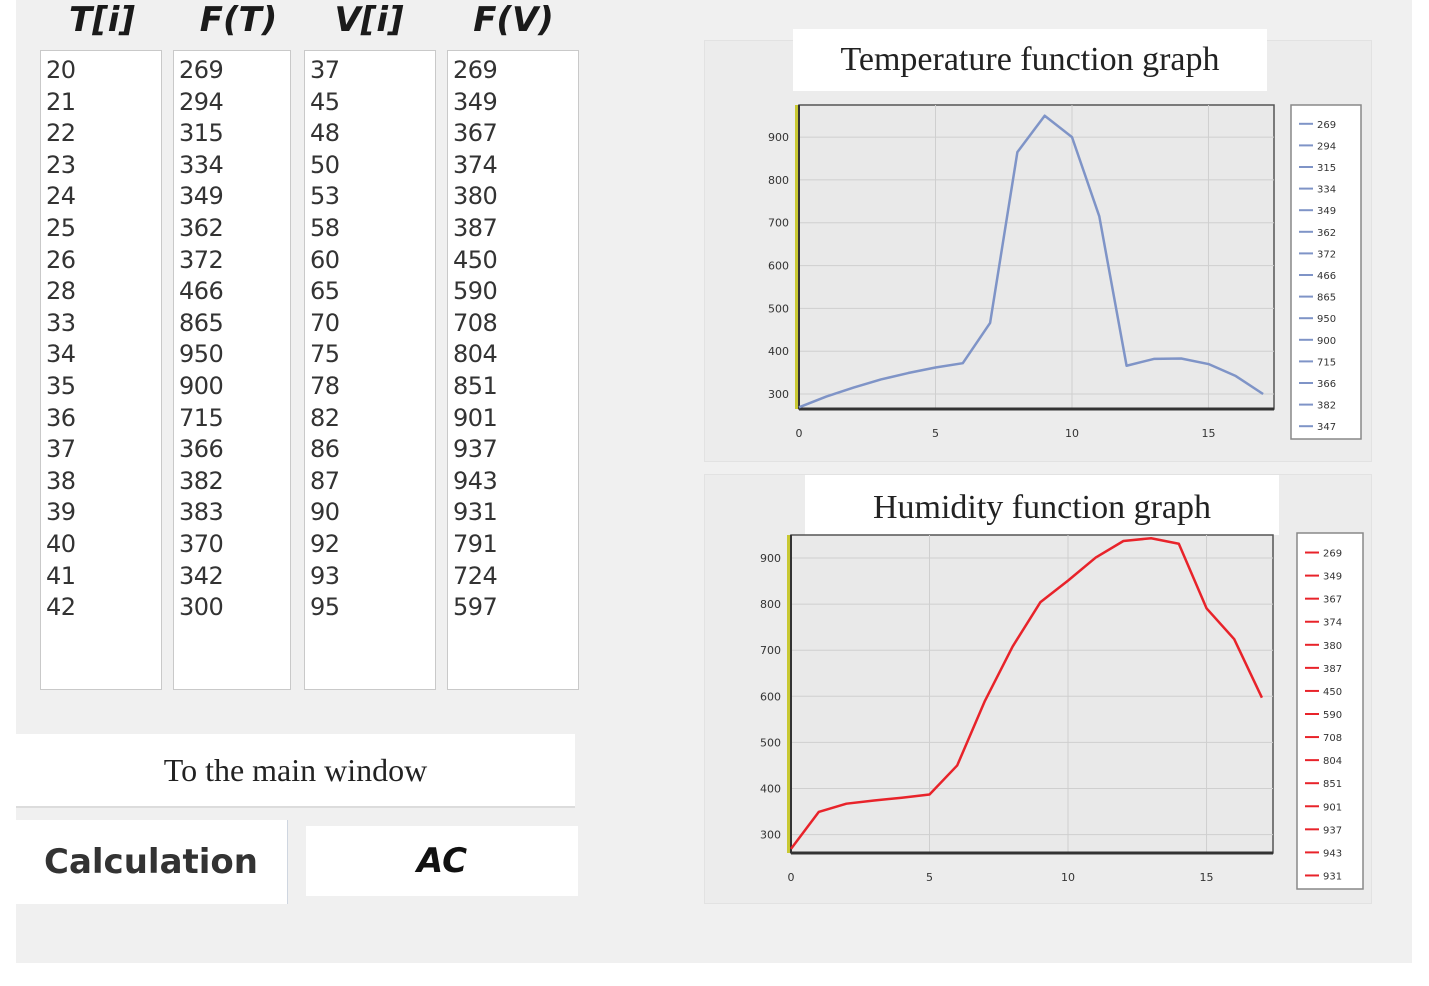  I want to click on list-item: 93, so click(325, 575).